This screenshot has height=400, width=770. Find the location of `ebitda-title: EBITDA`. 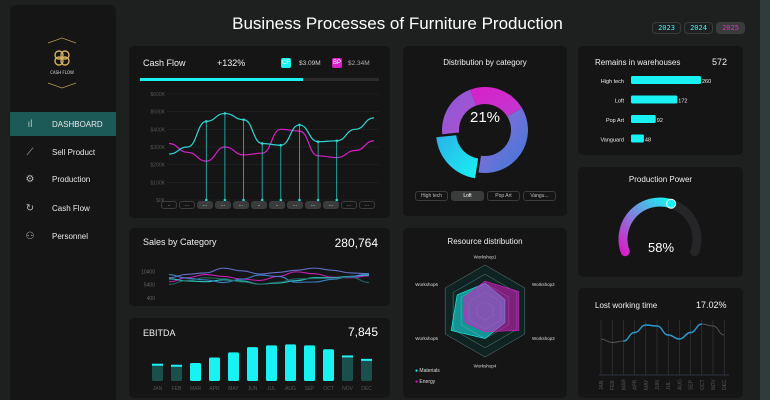

ebitda-title: EBITDA is located at coordinates (159, 333).